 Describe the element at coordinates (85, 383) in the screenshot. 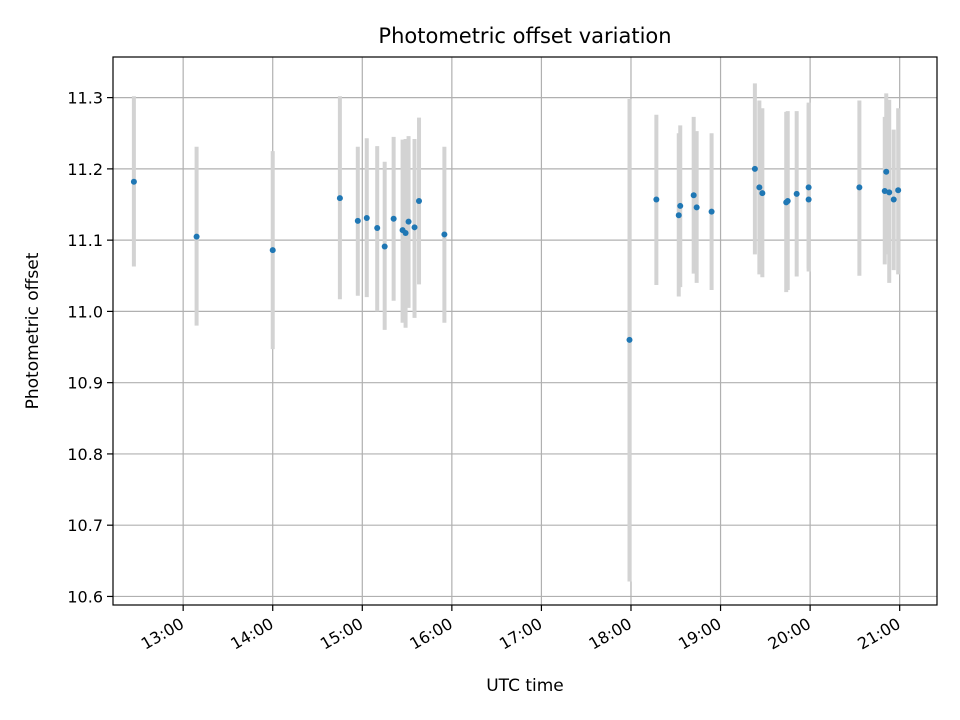

I see `y-tick-label: 10.9` at that location.